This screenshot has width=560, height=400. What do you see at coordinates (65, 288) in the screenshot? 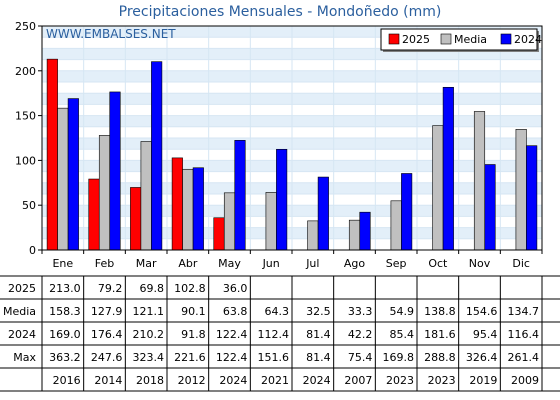
I see `table-cell: 213.0` at bounding box center [65, 288].